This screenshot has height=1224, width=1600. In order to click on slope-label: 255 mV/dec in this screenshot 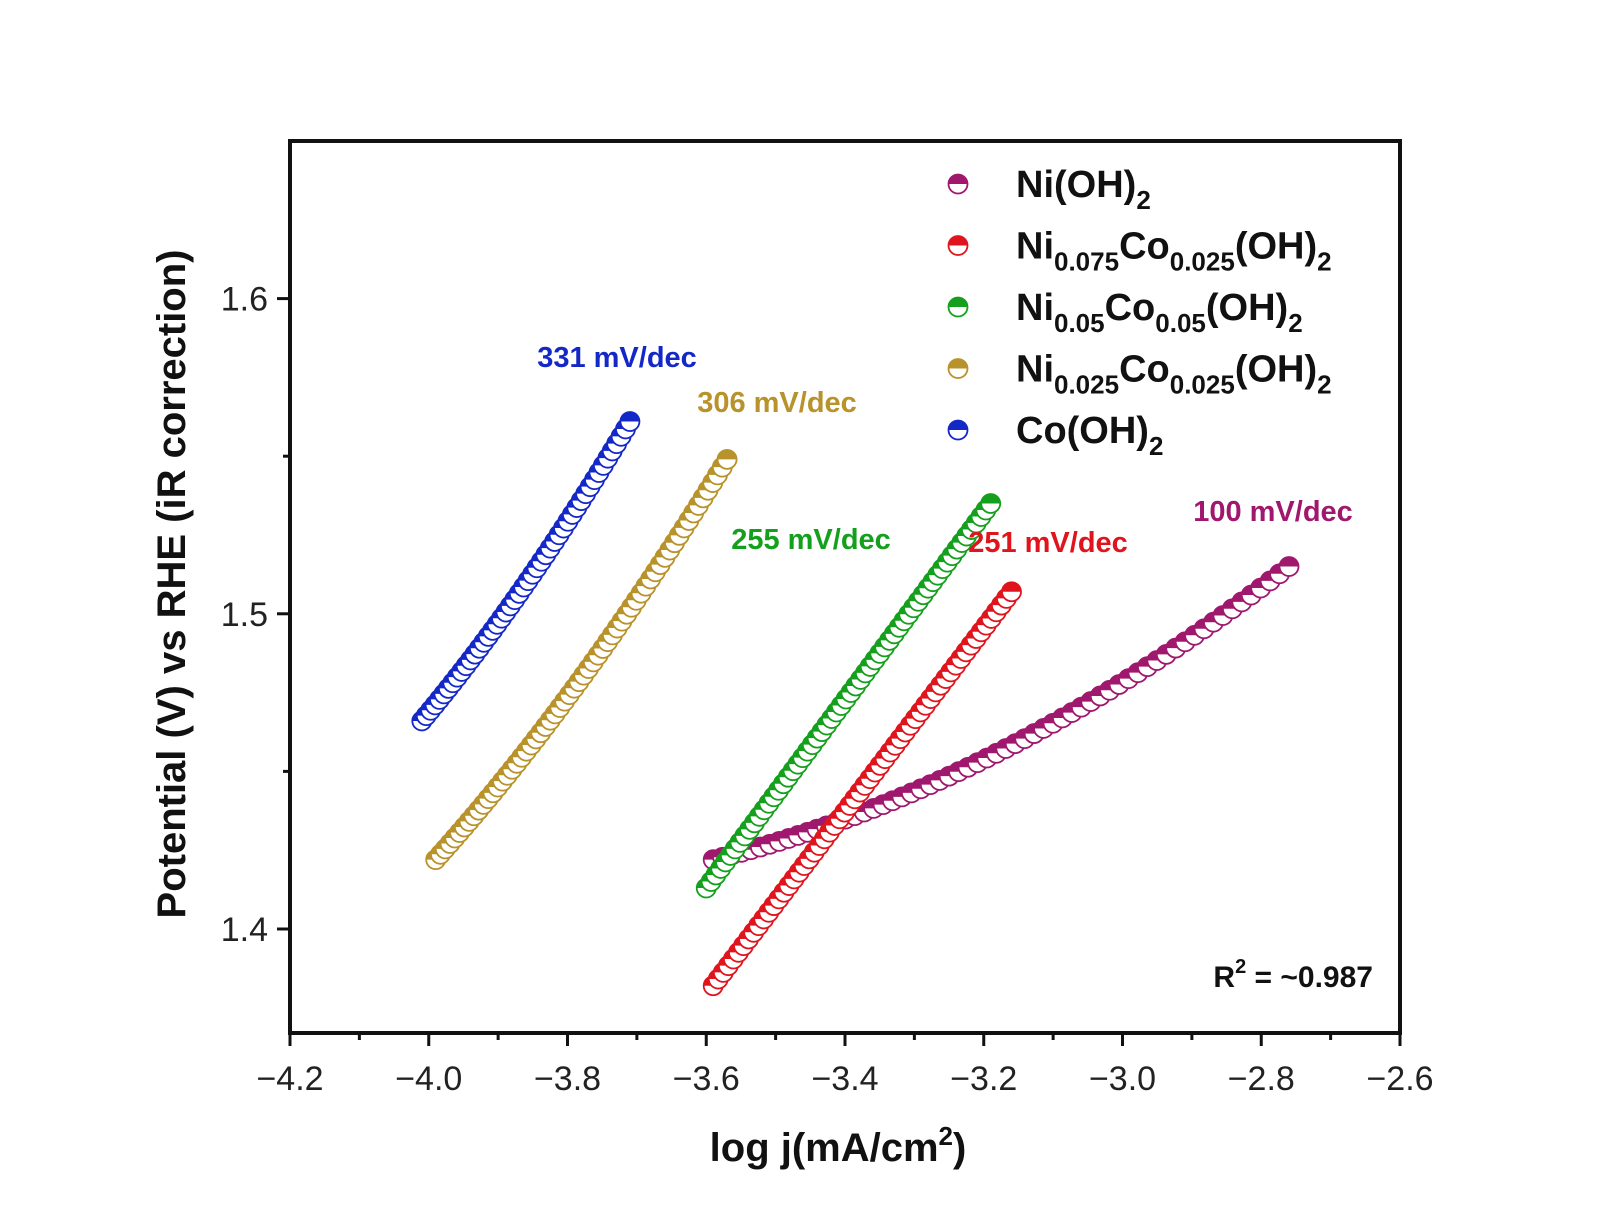, I will do `click(811, 540)`.